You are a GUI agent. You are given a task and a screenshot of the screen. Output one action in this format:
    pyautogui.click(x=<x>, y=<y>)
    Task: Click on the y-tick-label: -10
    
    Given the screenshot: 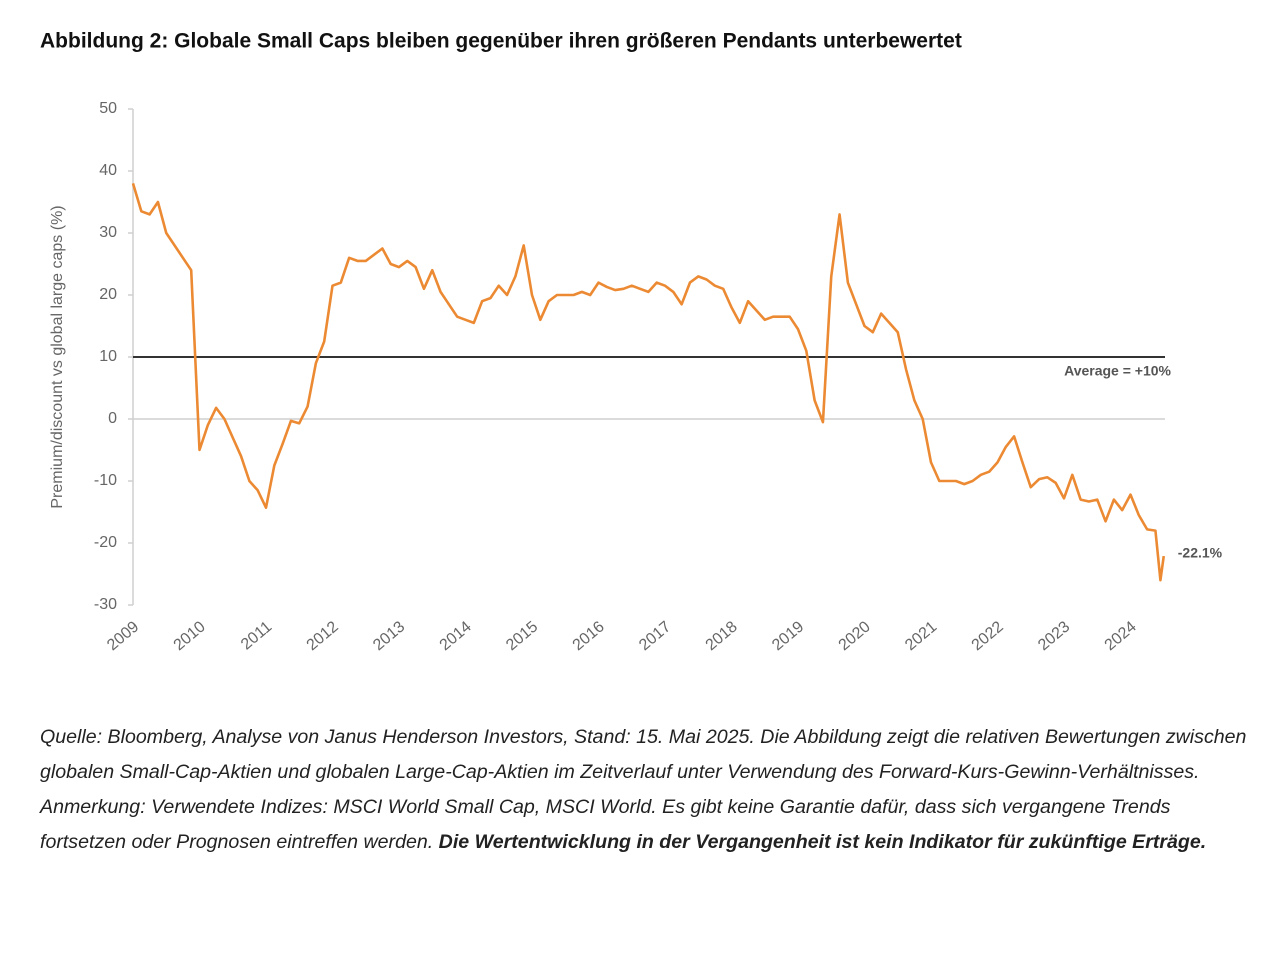 What is the action you would take?
    pyautogui.click(x=105, y=480)
    